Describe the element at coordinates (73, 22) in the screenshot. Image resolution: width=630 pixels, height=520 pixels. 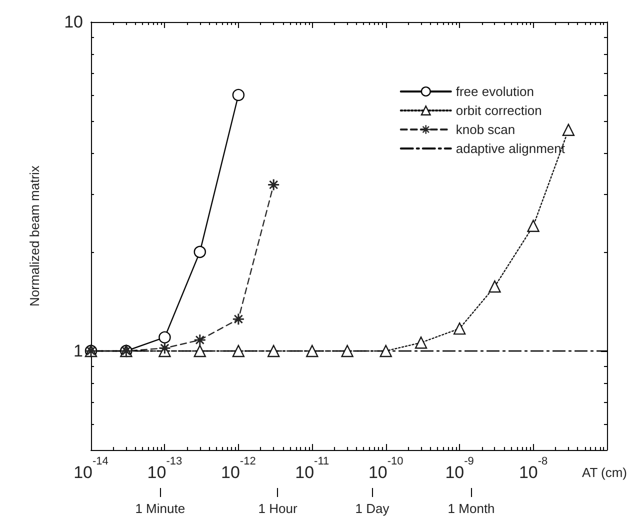
I see `y-tick-label: 10` at that location.